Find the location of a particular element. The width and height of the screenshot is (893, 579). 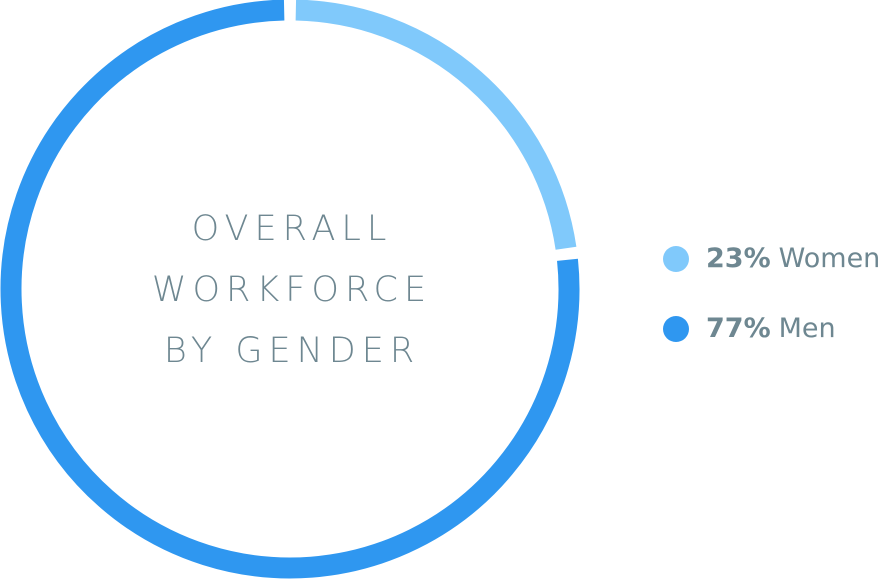

donut-segment is located at coordinates (436, 125).